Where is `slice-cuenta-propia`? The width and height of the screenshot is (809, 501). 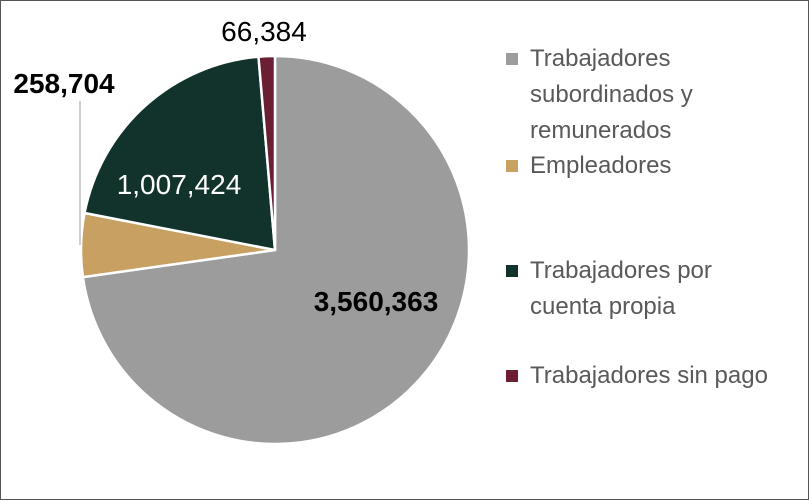
slice-cuenta-propia is located at coordinates (180, 153).